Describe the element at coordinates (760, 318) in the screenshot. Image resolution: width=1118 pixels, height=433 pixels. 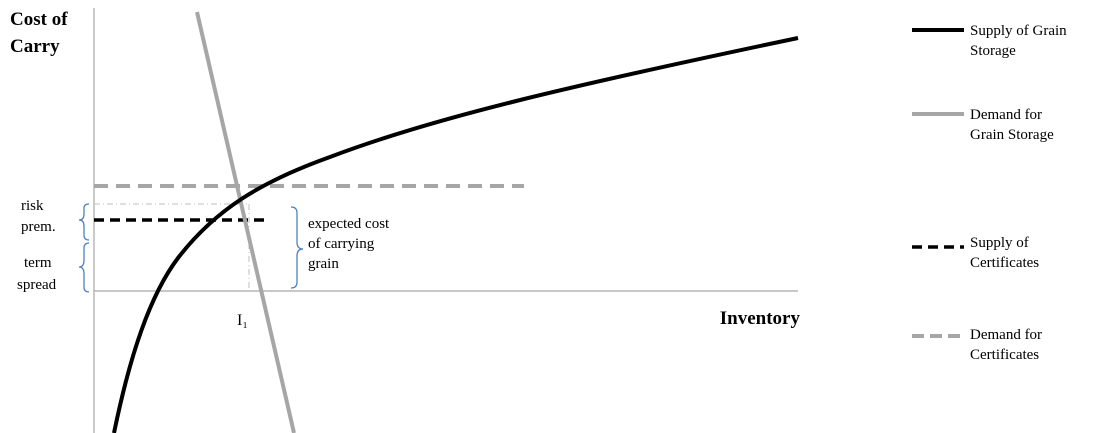
I see `x-axis-title: Inventory` at that location.